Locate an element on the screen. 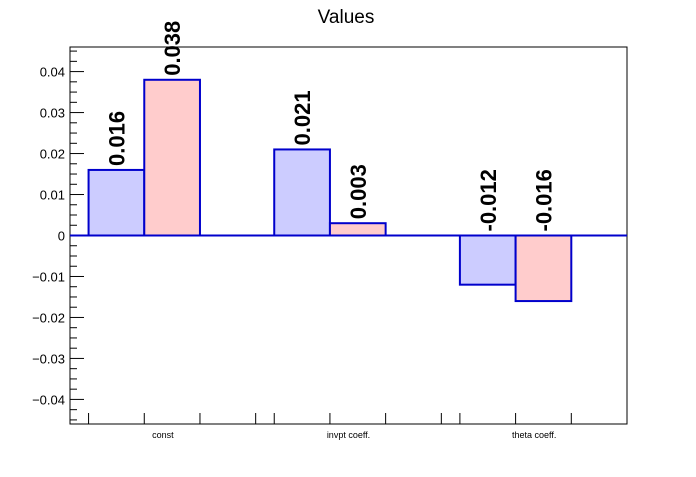 The image size is (696, 477). y-tick-label: 0.04 is located at coordinates (52, 72).